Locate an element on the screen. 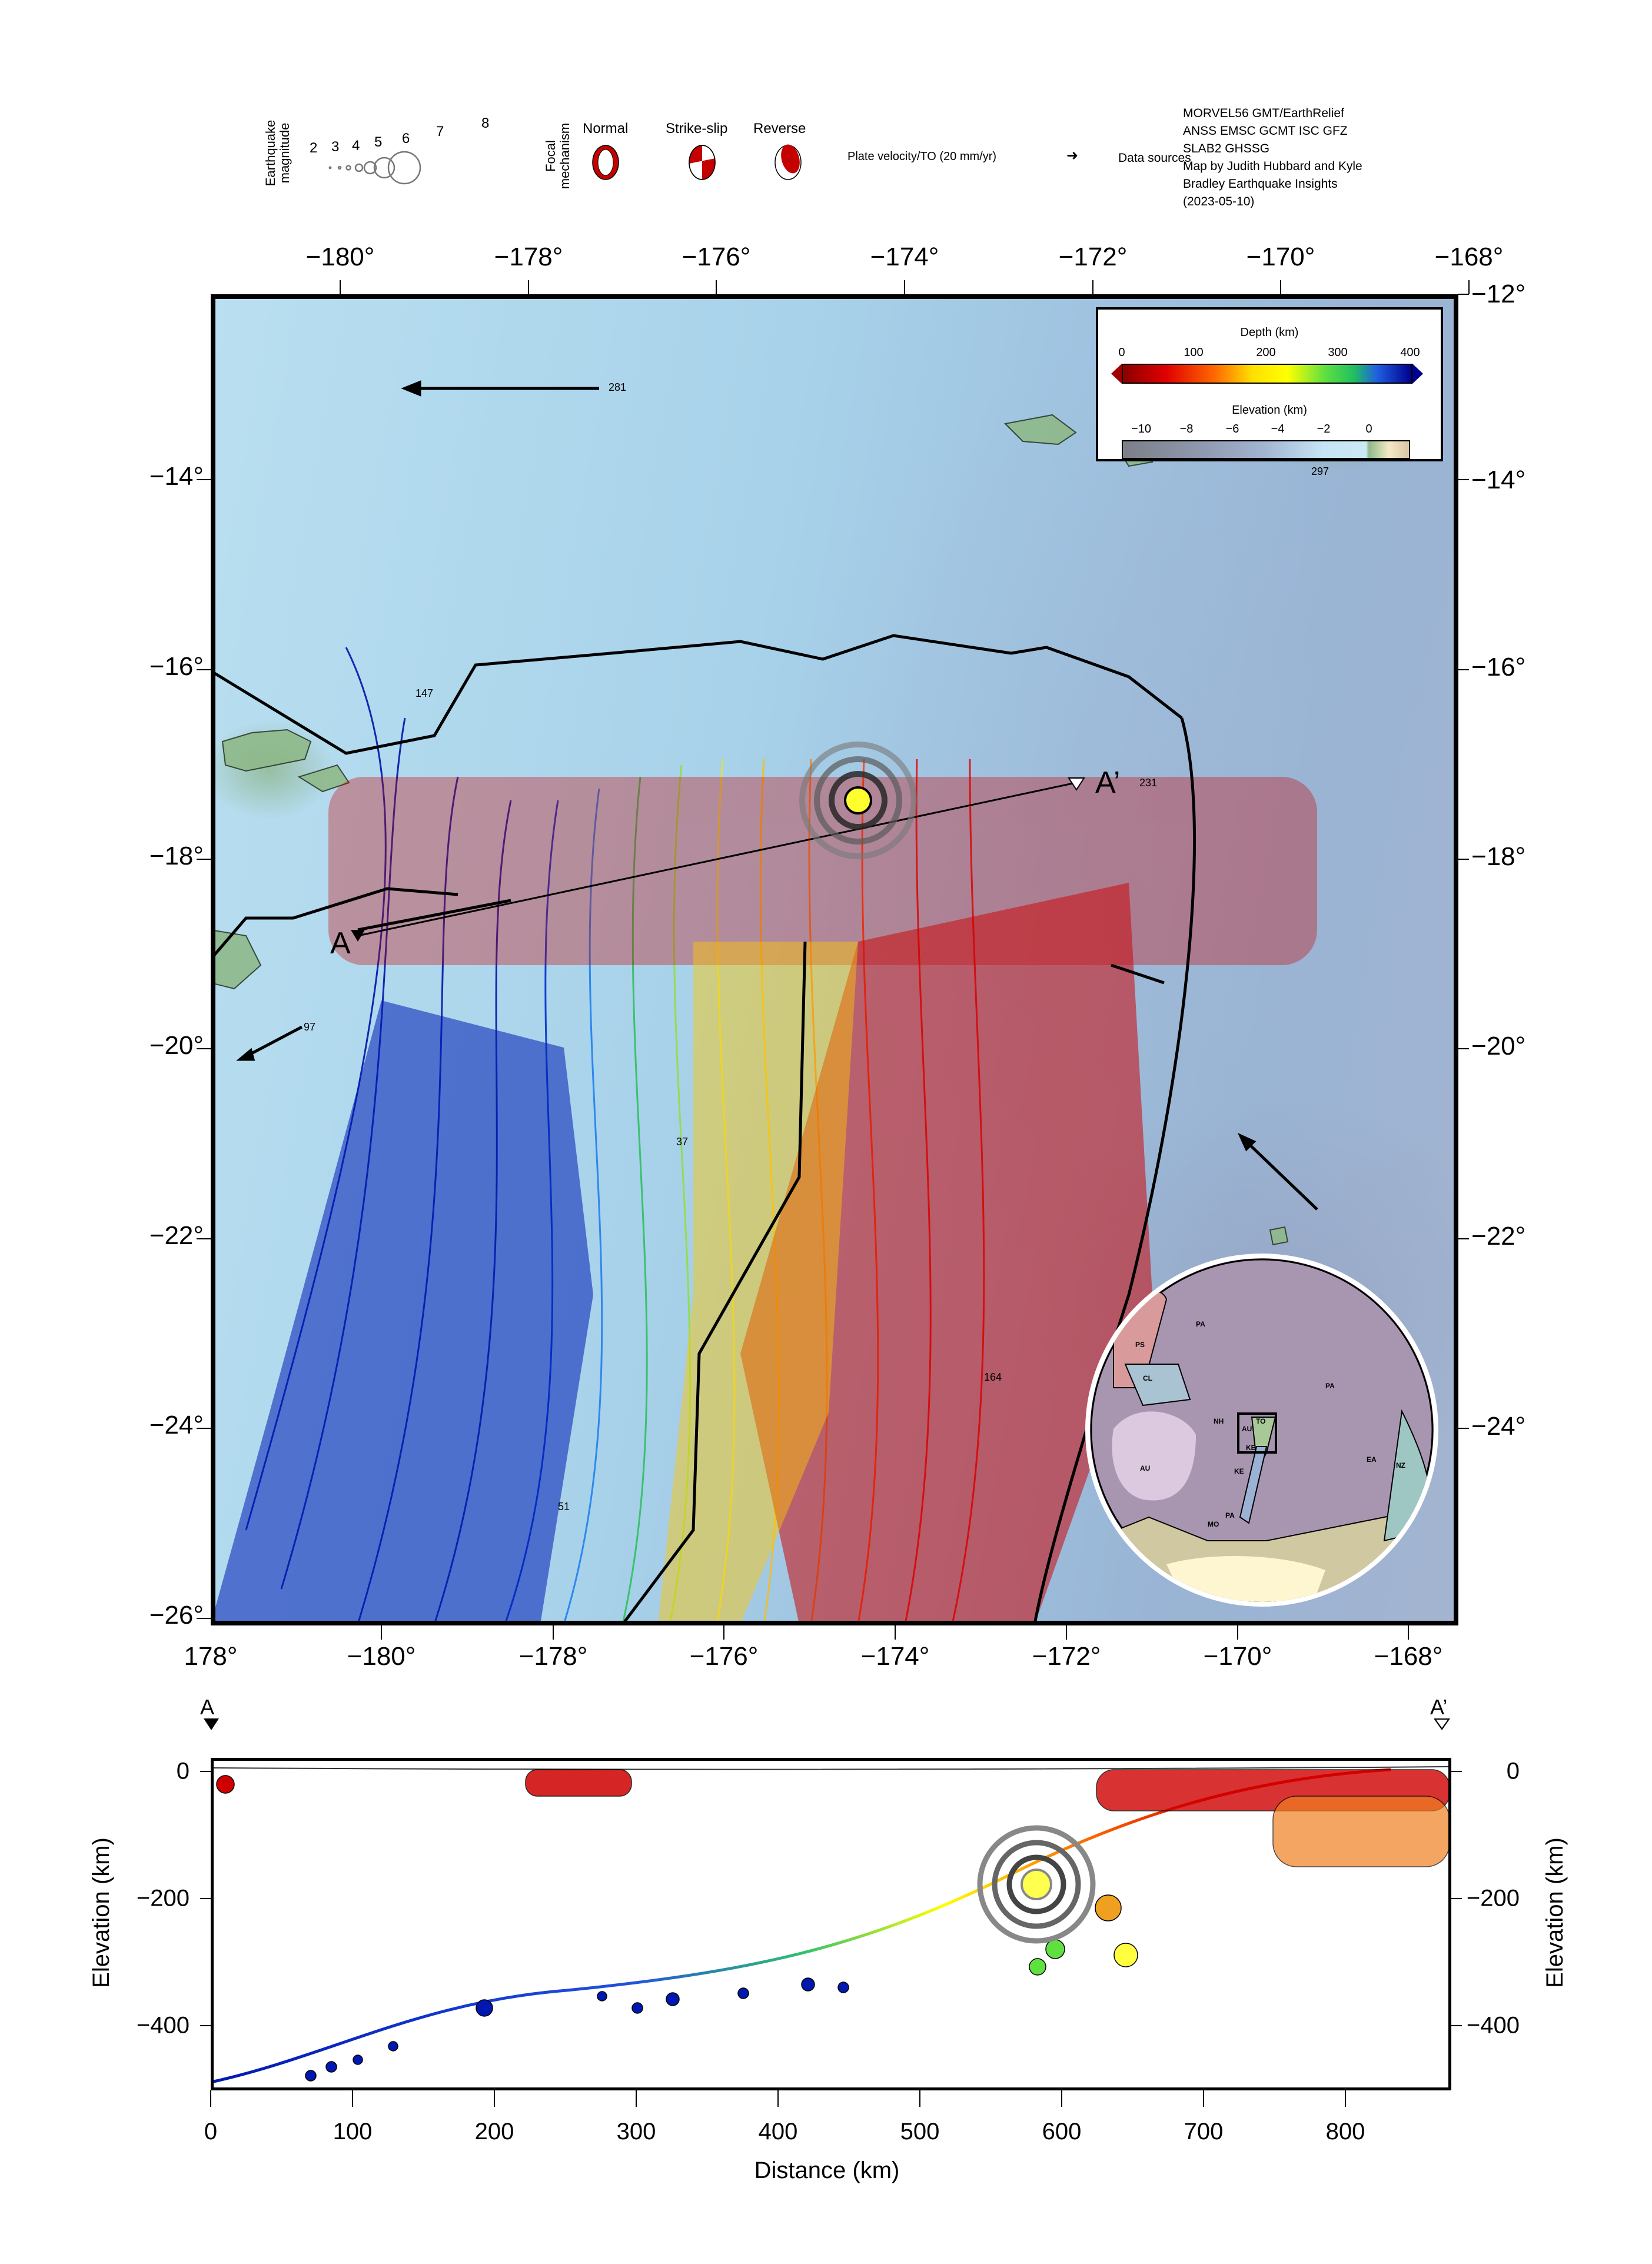 Image resolution: width=1652 pixels, height=2264 pixels. section-end-label: A’ is located at coordinates (1108, 783).